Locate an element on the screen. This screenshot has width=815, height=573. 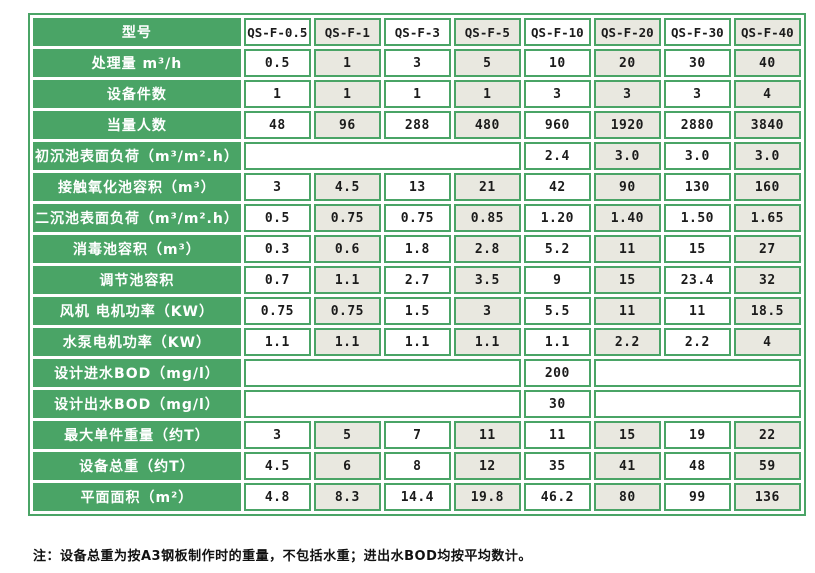
table-row: 最大单件重量（约T） 3 5 7 11 11 15 19 22 is located at coordinates (417, 435).